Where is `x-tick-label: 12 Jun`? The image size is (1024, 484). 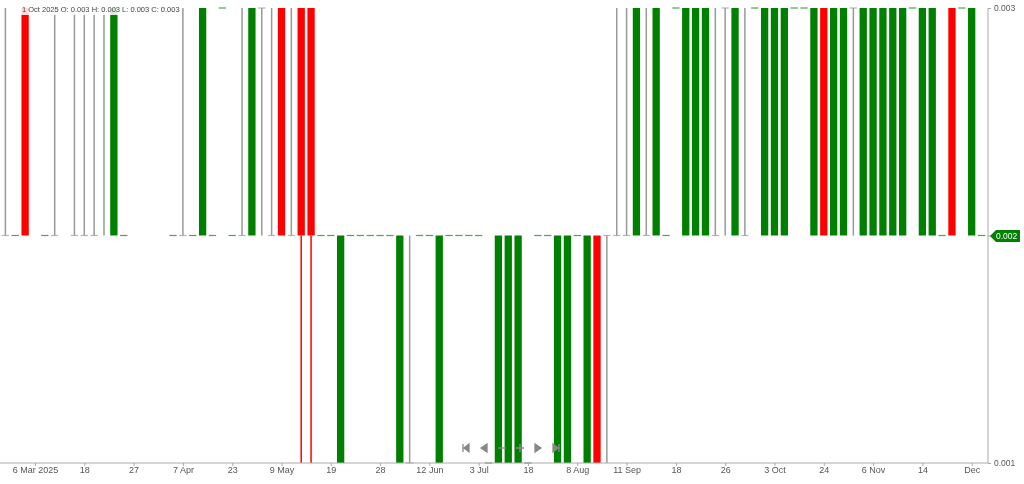
x-tick-label: 12 Jun is located at coordinates (430, 470).